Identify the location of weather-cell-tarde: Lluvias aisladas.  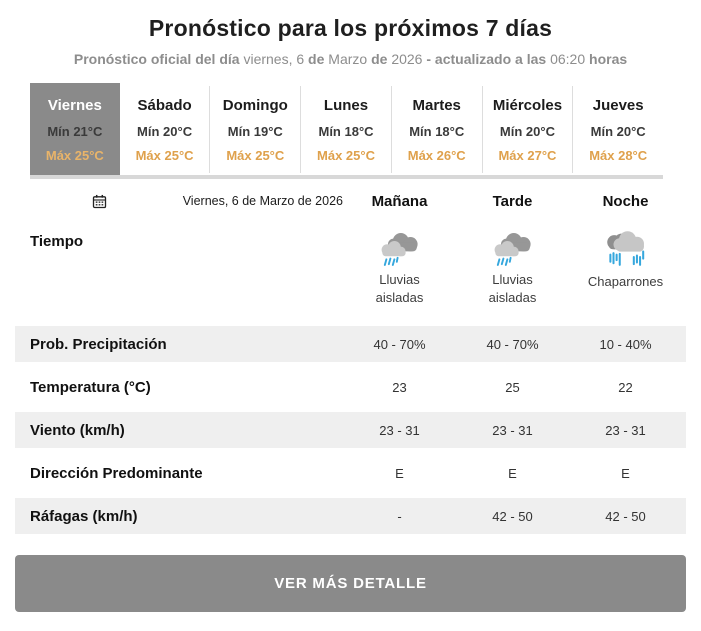
(512, 274).